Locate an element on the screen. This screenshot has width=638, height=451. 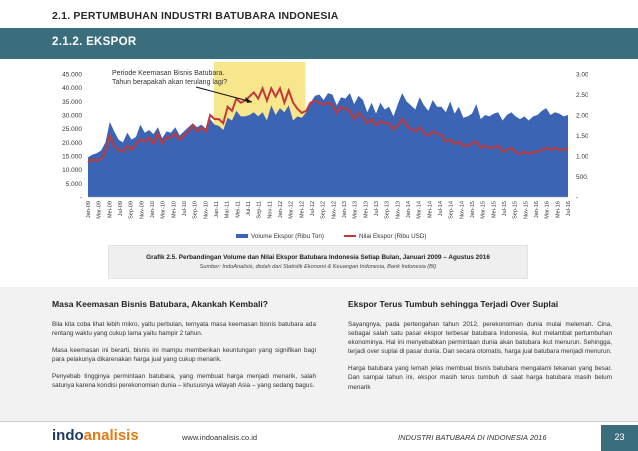
x-axis-tick-label: Jul-15 is located at coordinates (505, 208).